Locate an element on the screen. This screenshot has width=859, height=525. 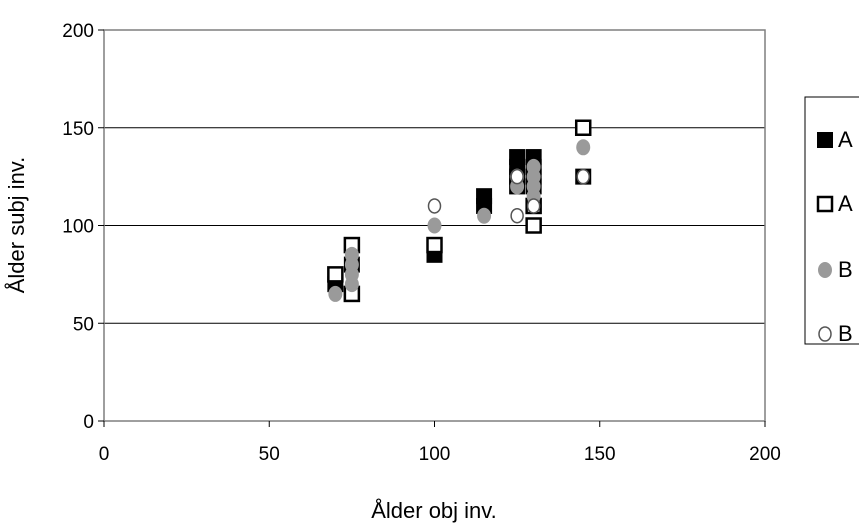
x-tick-label-100: 100 is located at coordinates (435, 454).